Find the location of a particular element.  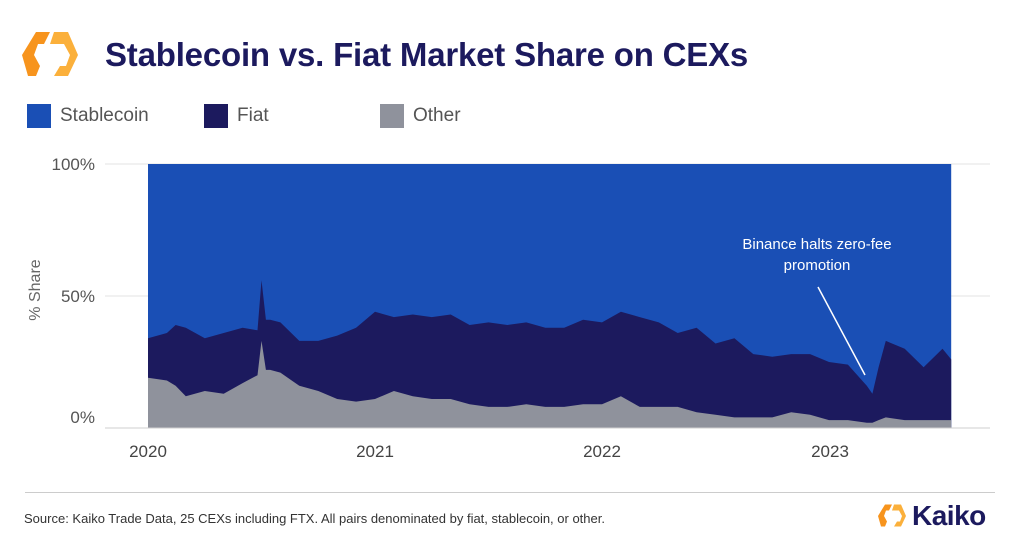

legend-item-fiat: Fiat is located at coordinates (236, 116).